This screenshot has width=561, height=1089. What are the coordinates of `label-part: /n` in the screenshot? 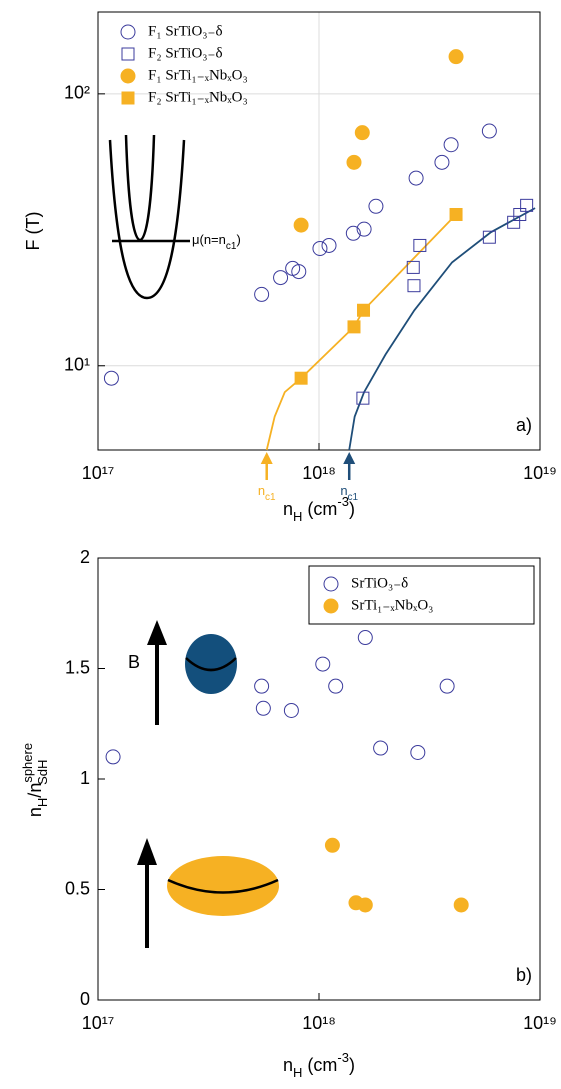 It's located at (35, 790).